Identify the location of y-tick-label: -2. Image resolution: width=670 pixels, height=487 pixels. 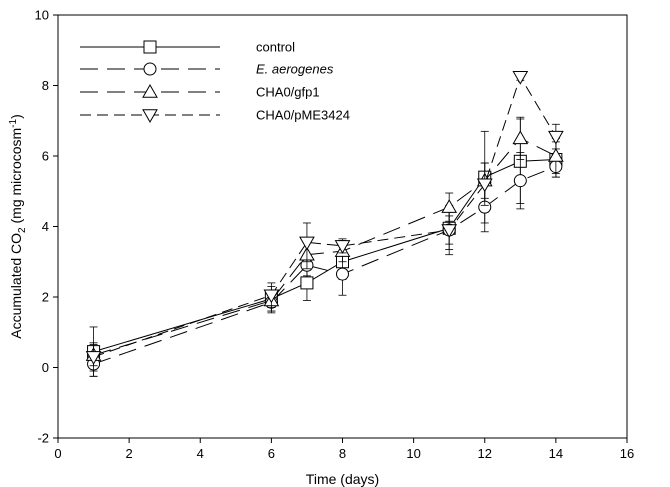
(43, 438).